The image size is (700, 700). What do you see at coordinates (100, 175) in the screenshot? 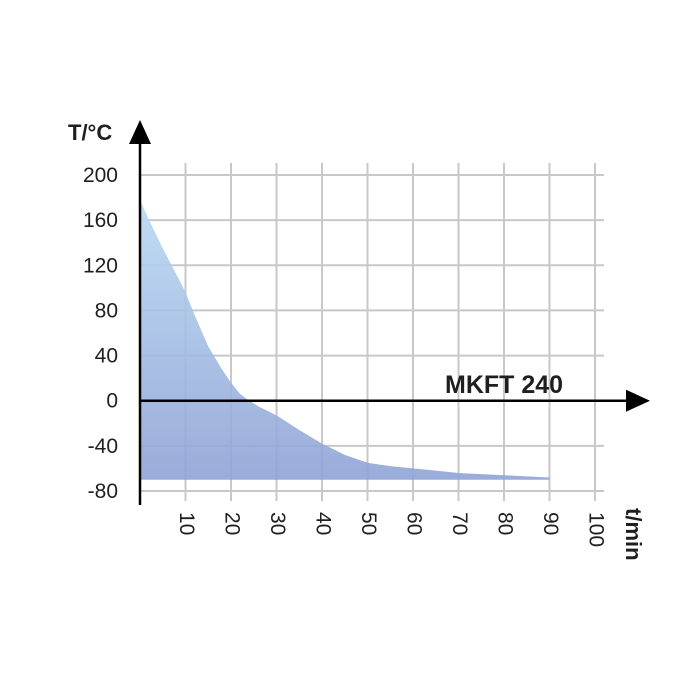
I see `y-tick-label: 200` at bounding box center [100, 175].